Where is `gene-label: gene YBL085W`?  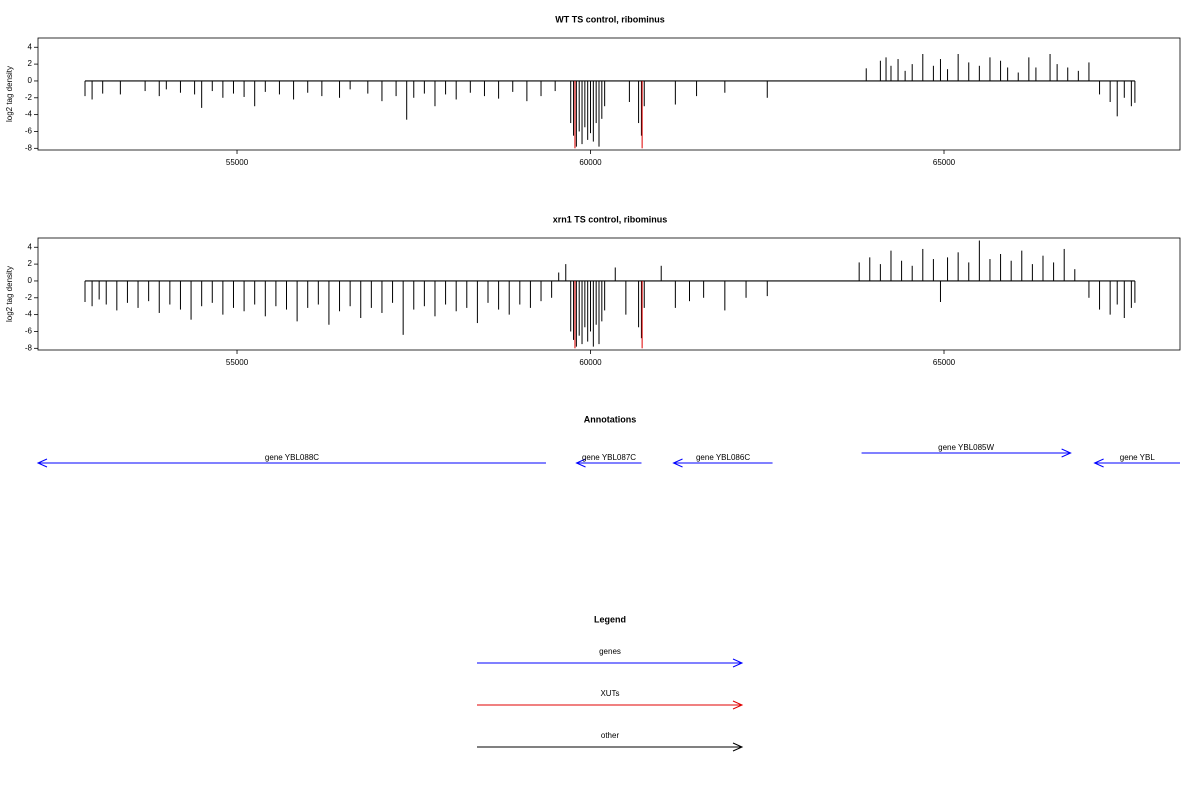
gene-label: gene YBL085W is located at coordinates (966, 447).